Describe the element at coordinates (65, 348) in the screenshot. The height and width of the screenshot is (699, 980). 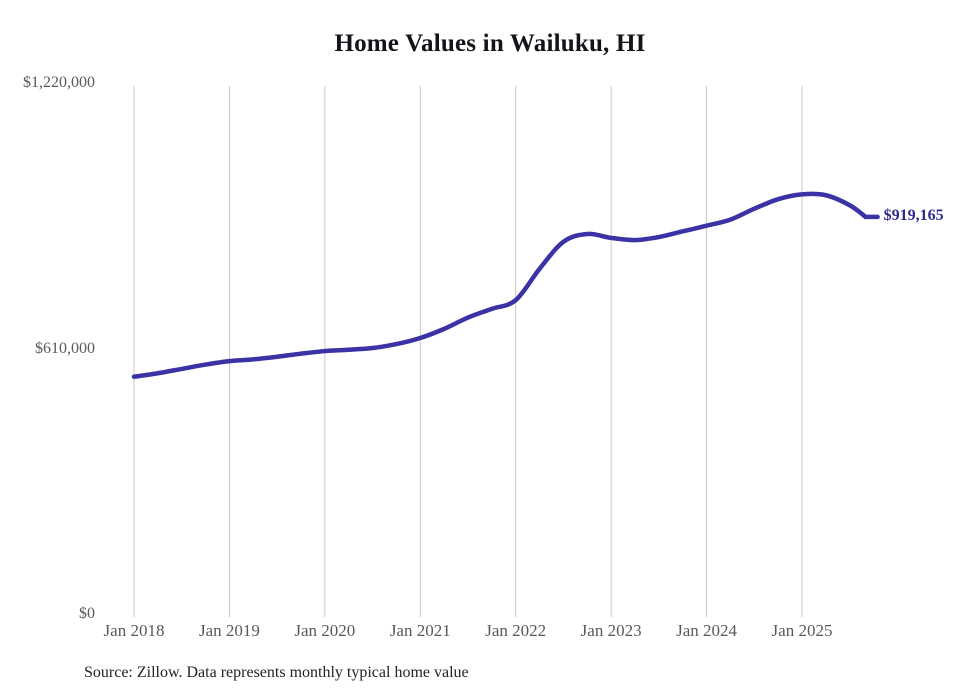
I see `y-tick-label: $610,000` at that location.